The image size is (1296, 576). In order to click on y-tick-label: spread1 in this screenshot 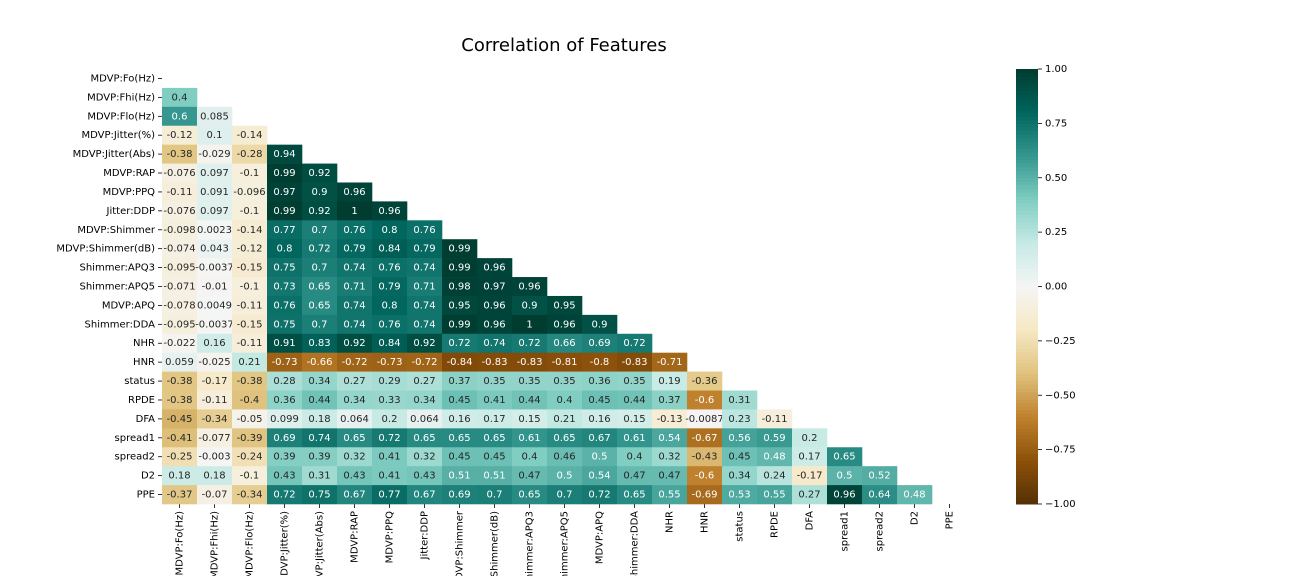, I will do `click(135, 438)`.